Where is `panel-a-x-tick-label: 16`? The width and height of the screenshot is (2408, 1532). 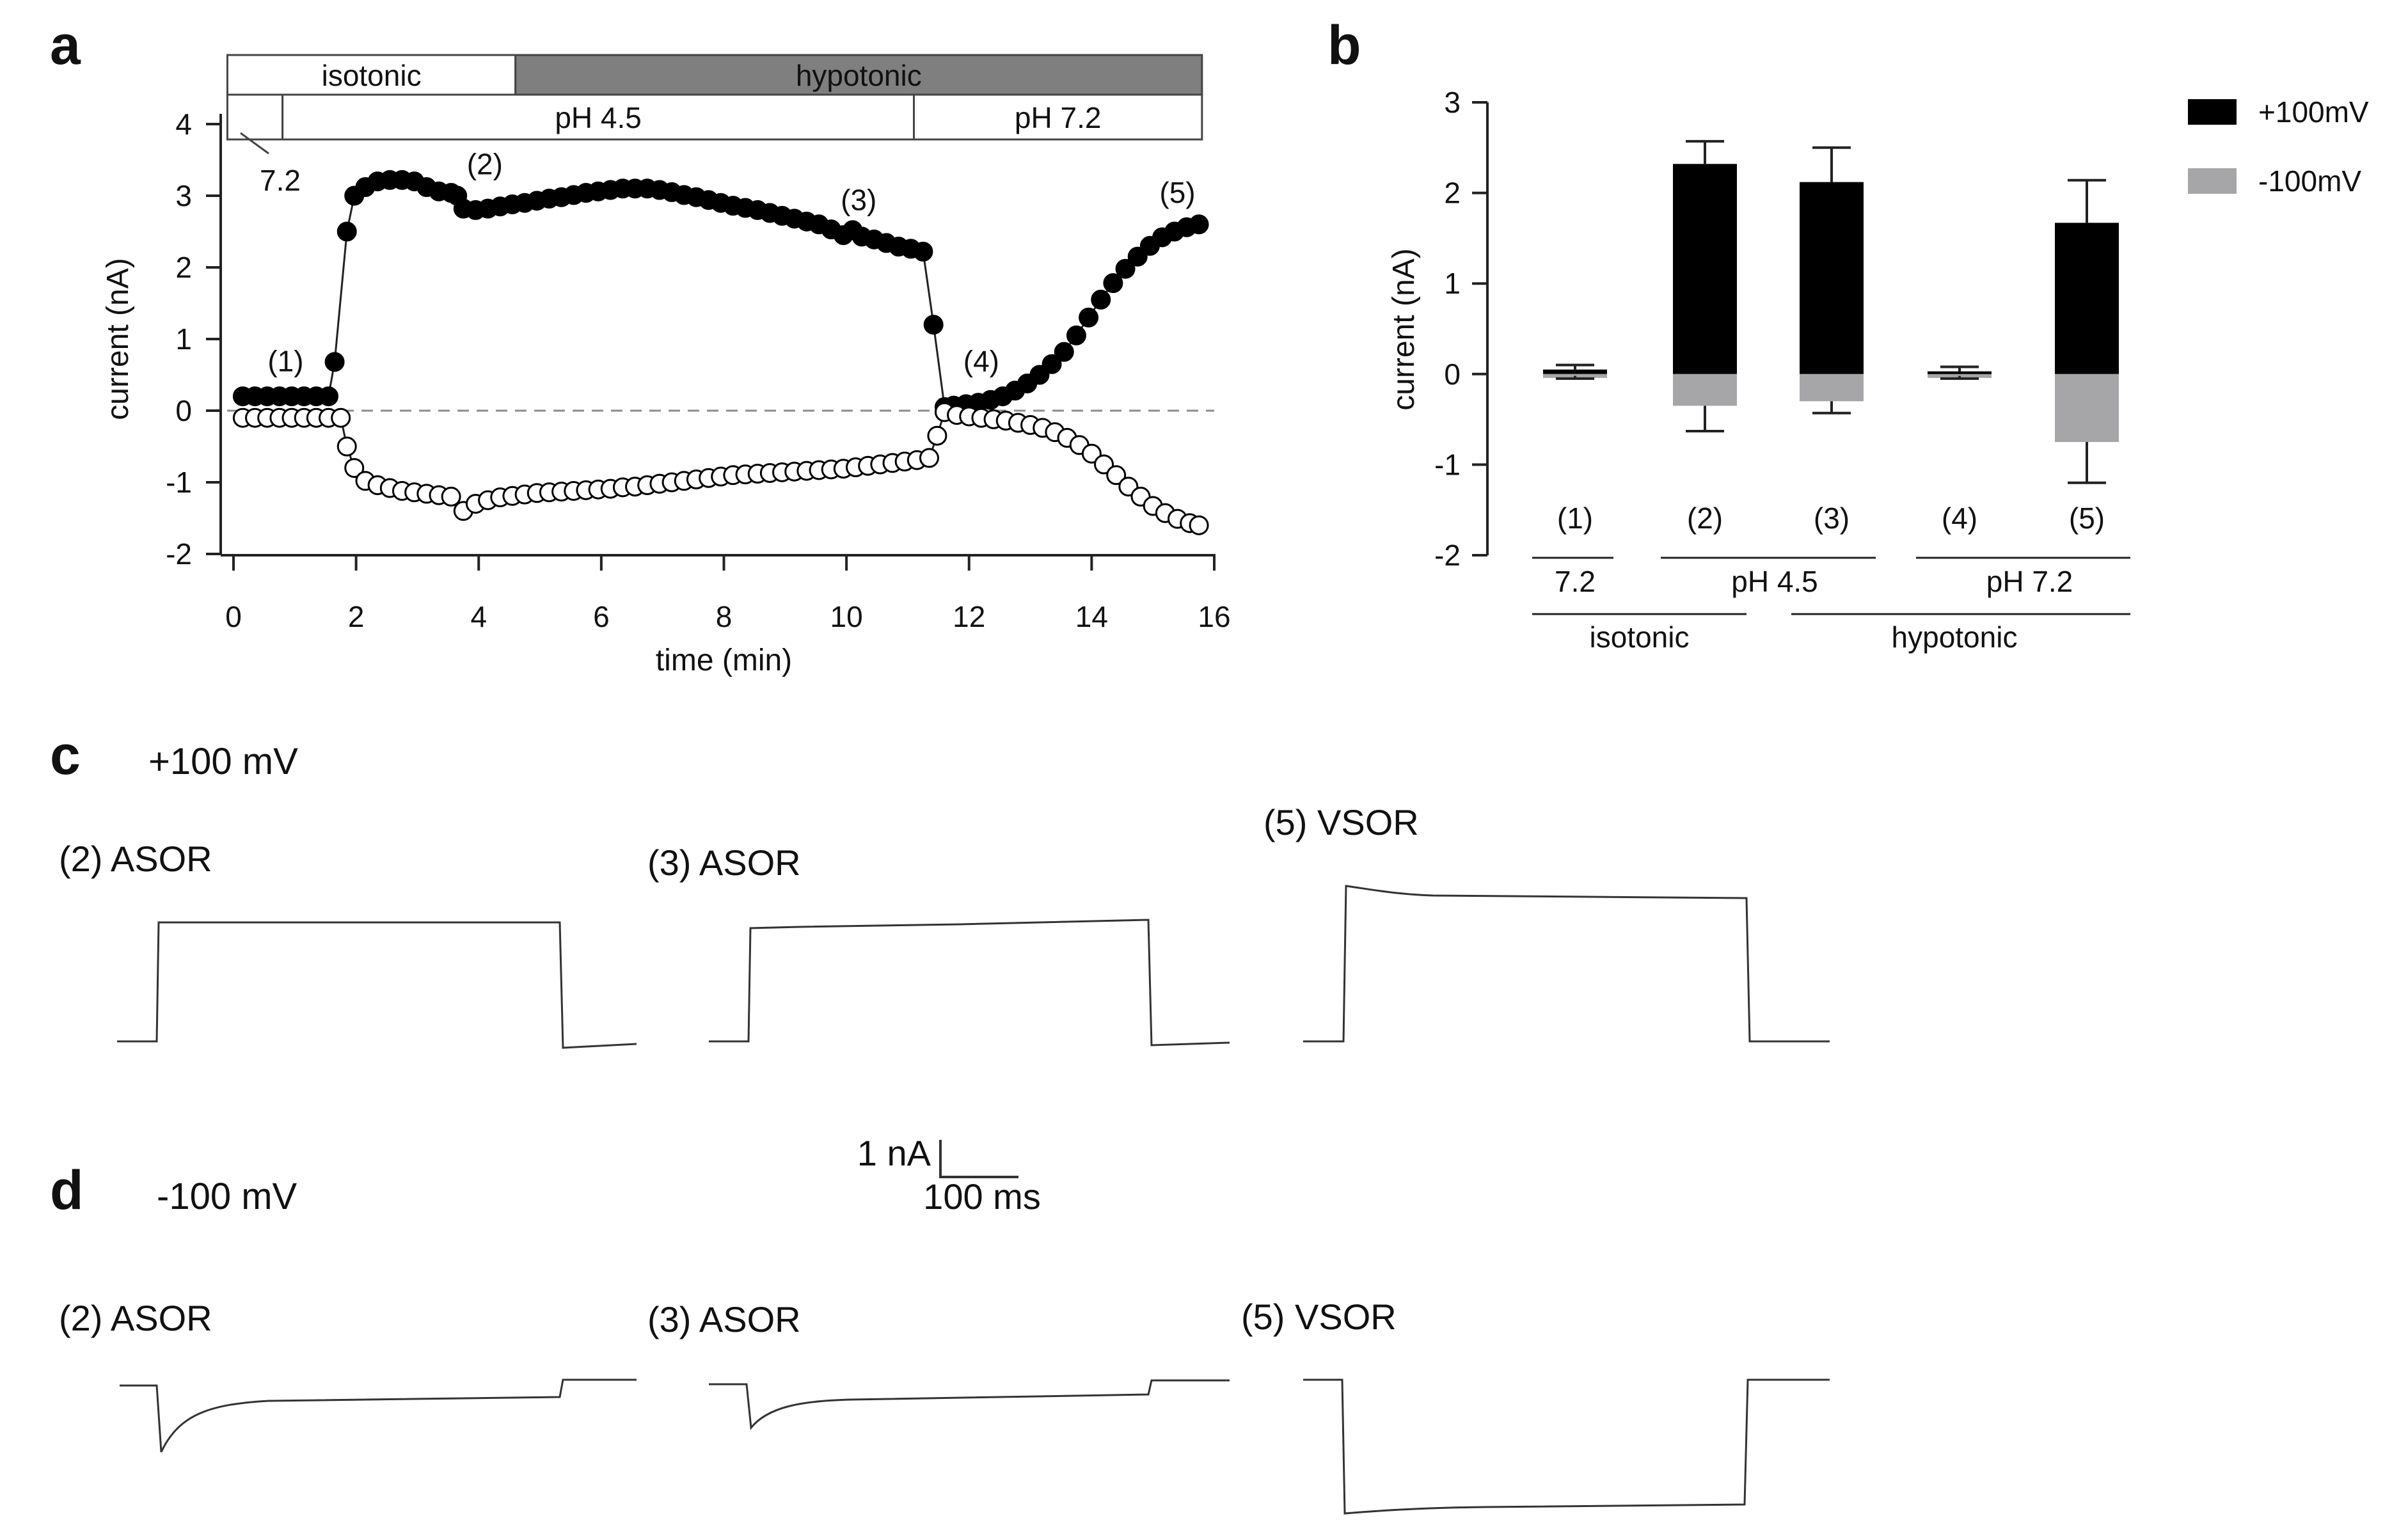
panel-a-x-tick-label: 16 is located at coordinates (1214, 616).